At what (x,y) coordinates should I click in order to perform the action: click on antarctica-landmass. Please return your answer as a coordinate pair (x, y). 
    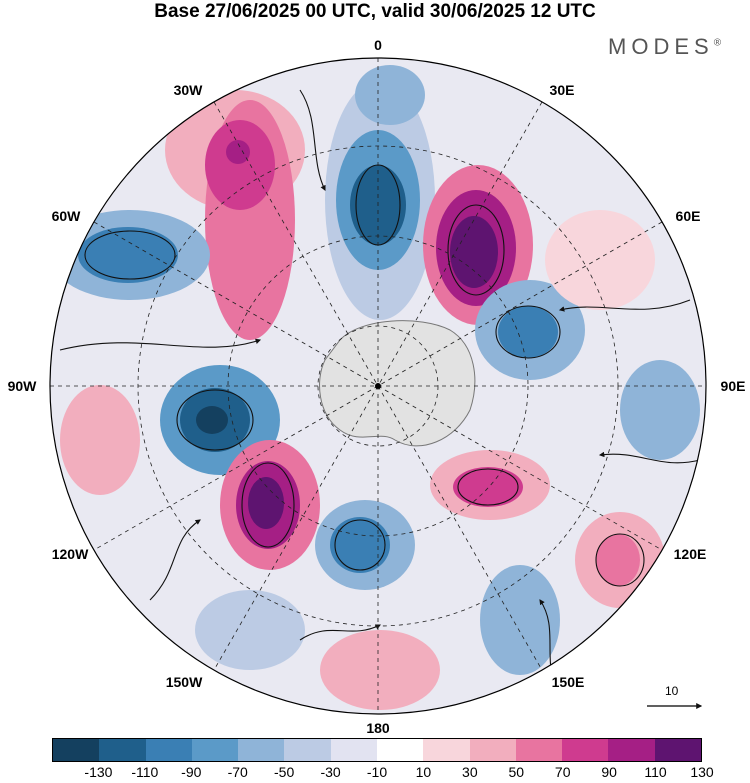
    Looking at the image, I should click on (397, 383).